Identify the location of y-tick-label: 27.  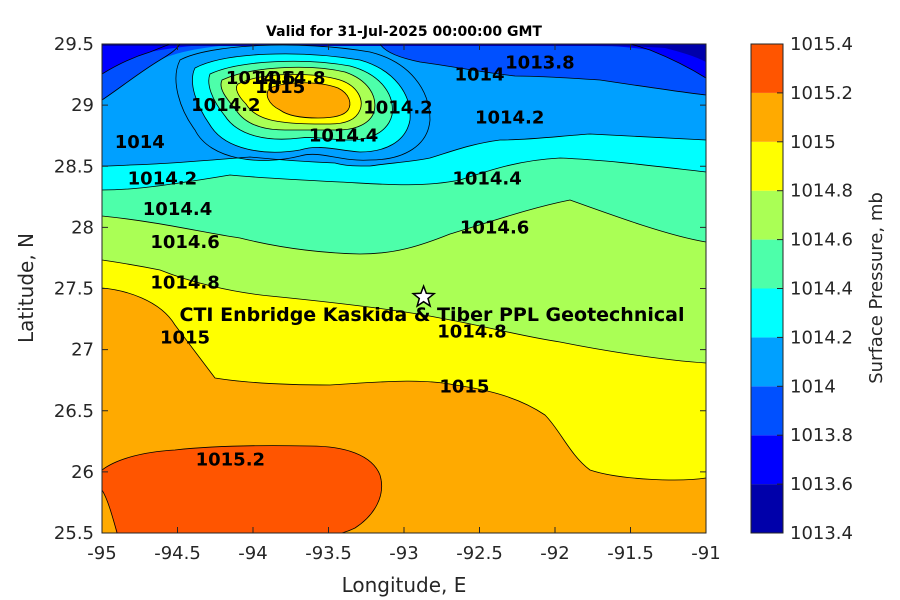
(82, 350).